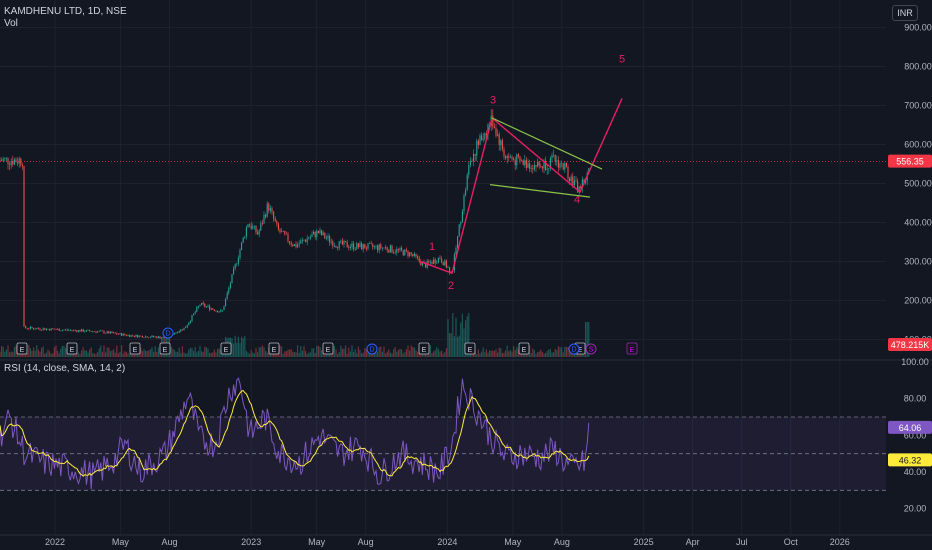  I want to click on volume-label: Vol, so click(11, 23).